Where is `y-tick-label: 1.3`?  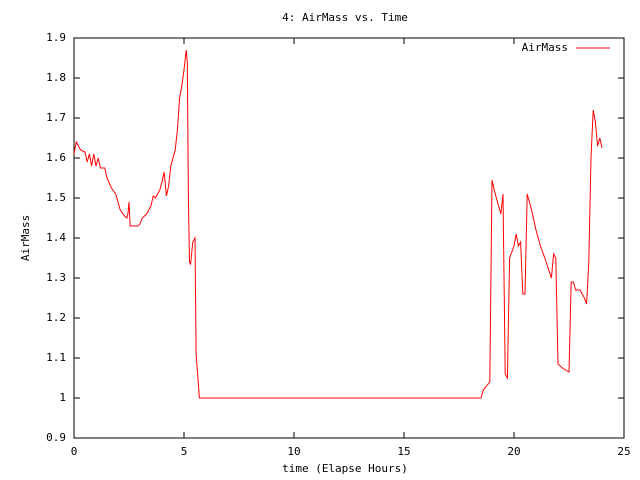
y-tick-label: 1.3 is located at coordinates (56, 277).